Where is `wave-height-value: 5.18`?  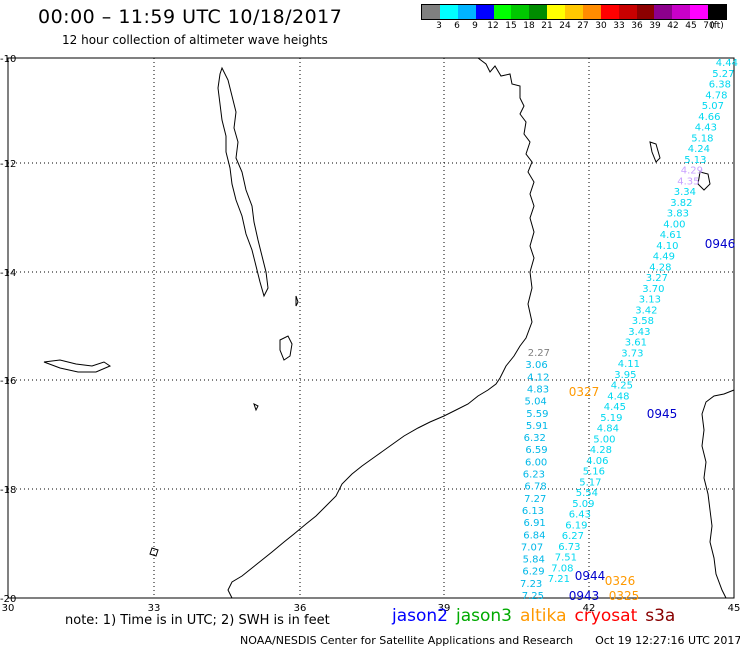
wave-height-value: 5.18 is located at coordinates (702, 138).